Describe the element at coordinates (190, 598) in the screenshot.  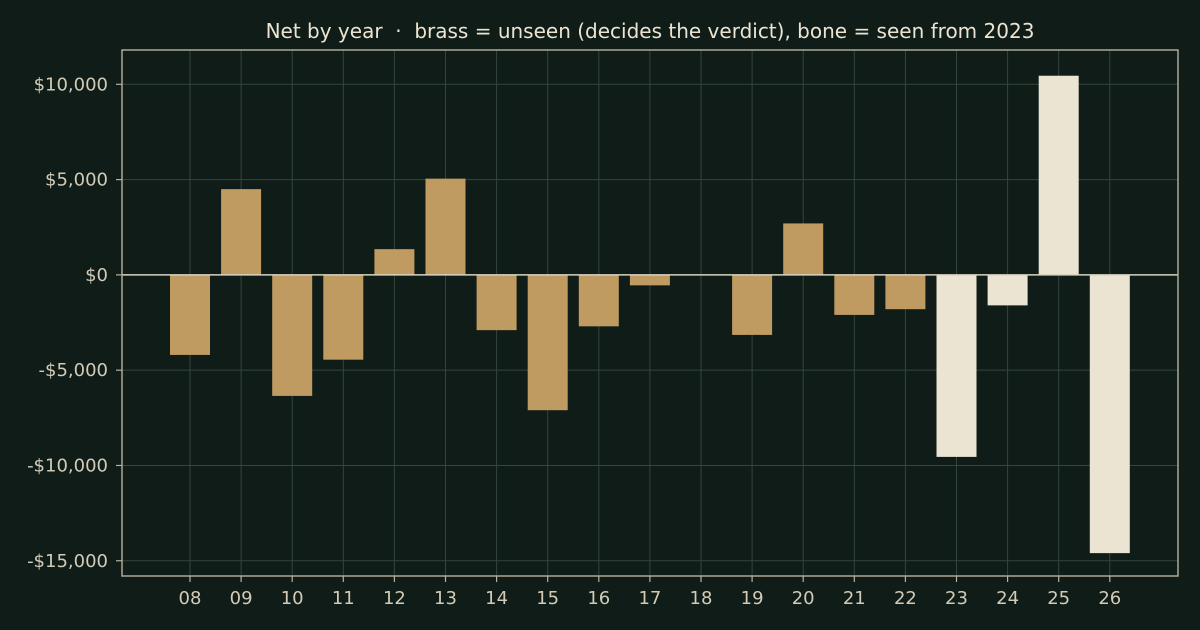
I see `x-tick-label: 08` at that location.